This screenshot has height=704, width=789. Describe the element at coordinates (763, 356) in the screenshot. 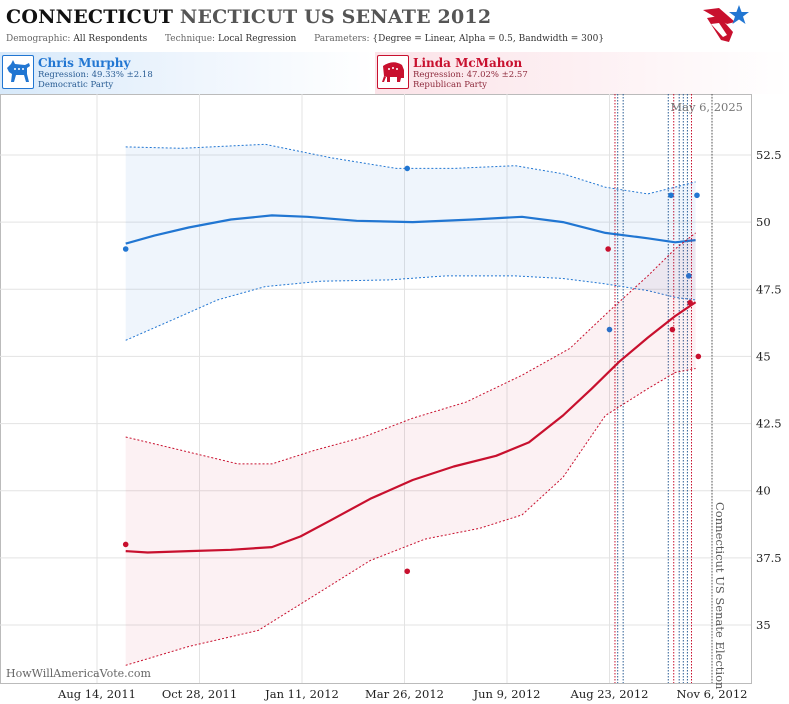

I see `y-tick-label: 45` at that location.